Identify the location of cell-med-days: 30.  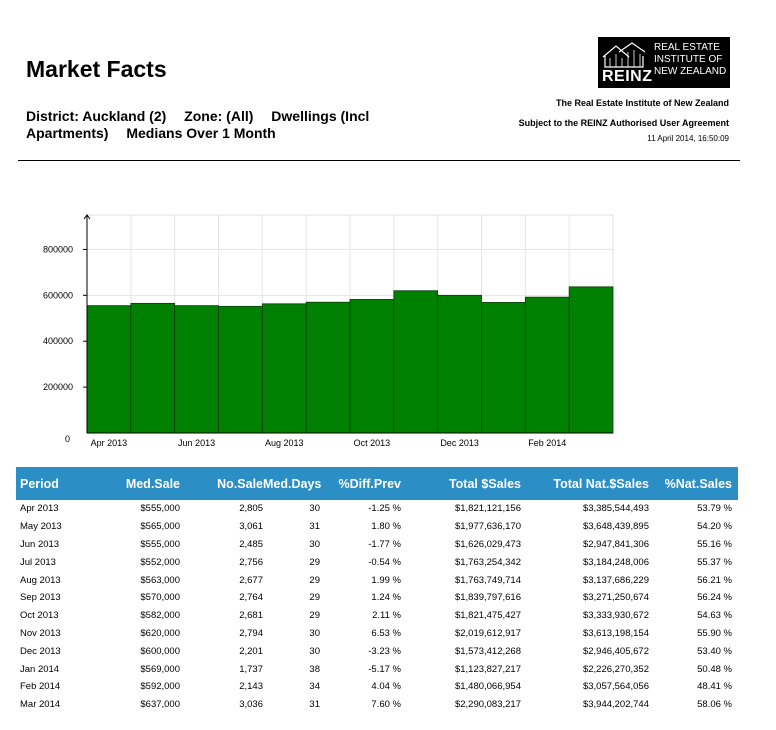
(314, 651).